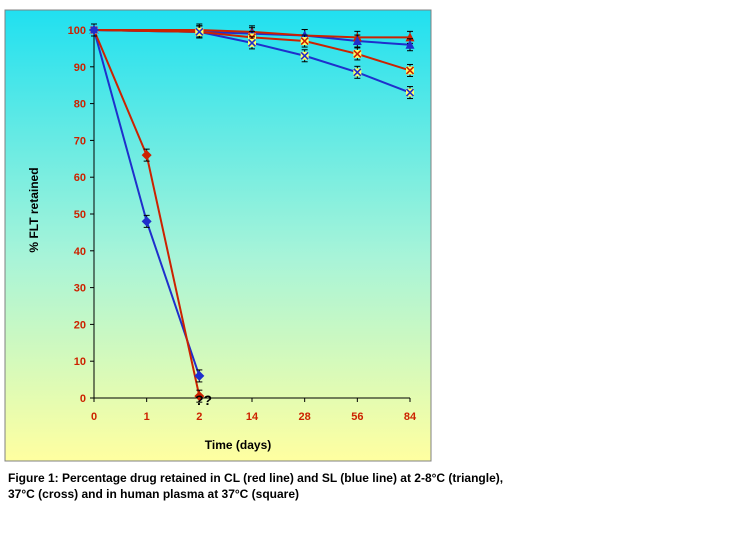 This screenshot has height=547, width=731. I want to click on y-tick-label: 30, so click(80, 289).